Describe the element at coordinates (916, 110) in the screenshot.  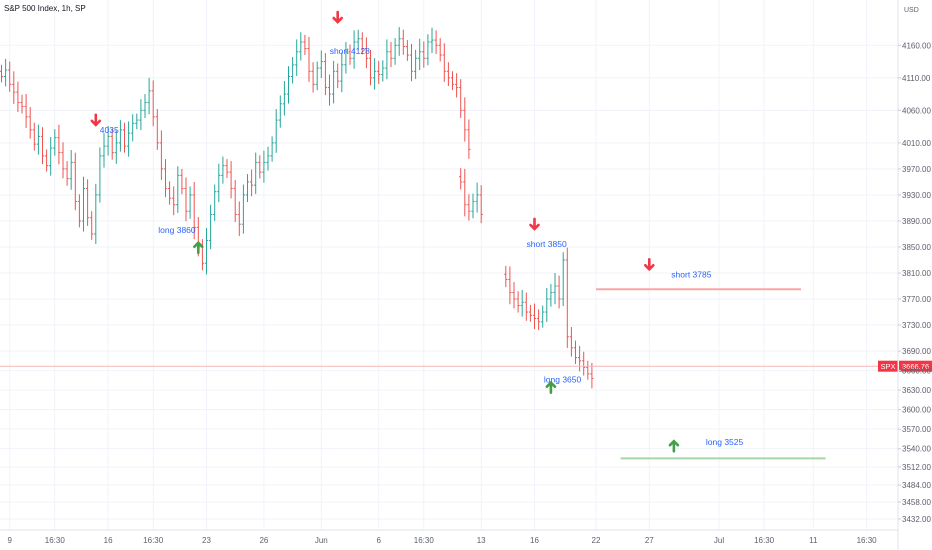
I see `y-tick-label: 4060.00` at that location.